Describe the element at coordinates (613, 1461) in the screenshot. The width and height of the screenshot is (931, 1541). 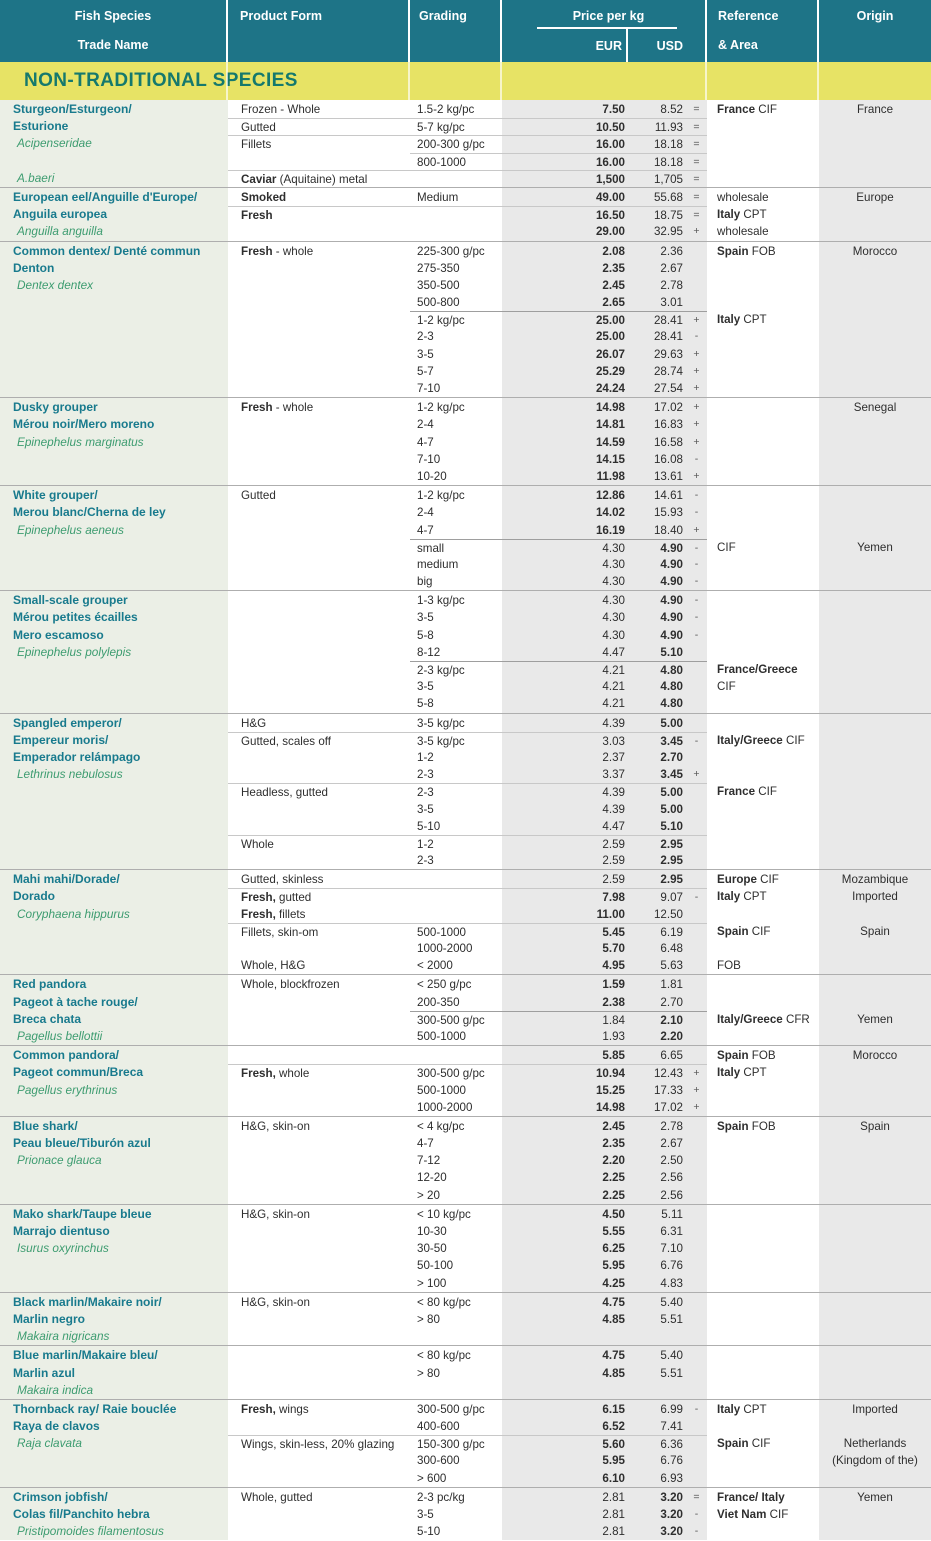
I see `price-eur-cell: 5.95` at that location.